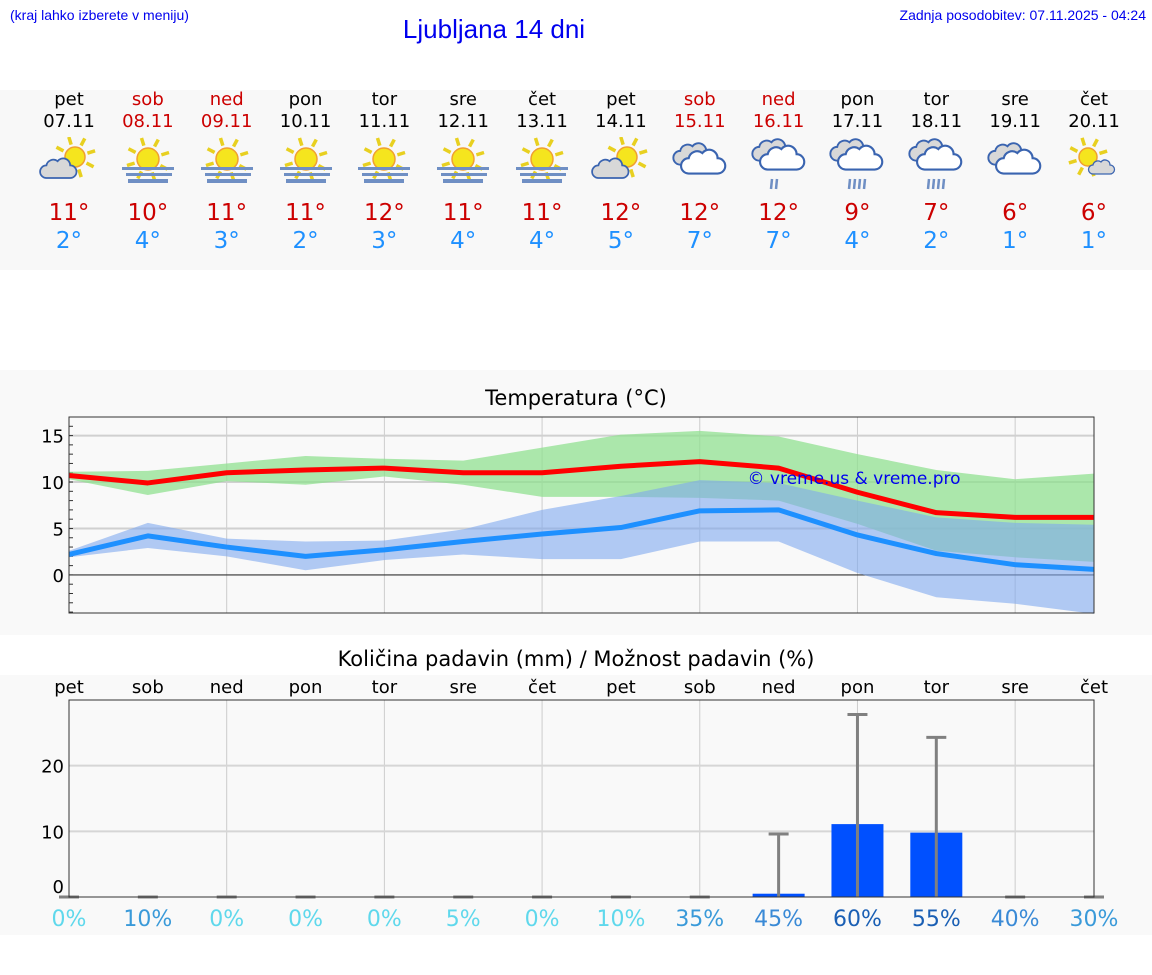 Image resolution: width=1152 pixels, height=975 pixels. Describe the element at coordinates (69, 121) in the screenshot. I see `day-date: 07.11` at that location.